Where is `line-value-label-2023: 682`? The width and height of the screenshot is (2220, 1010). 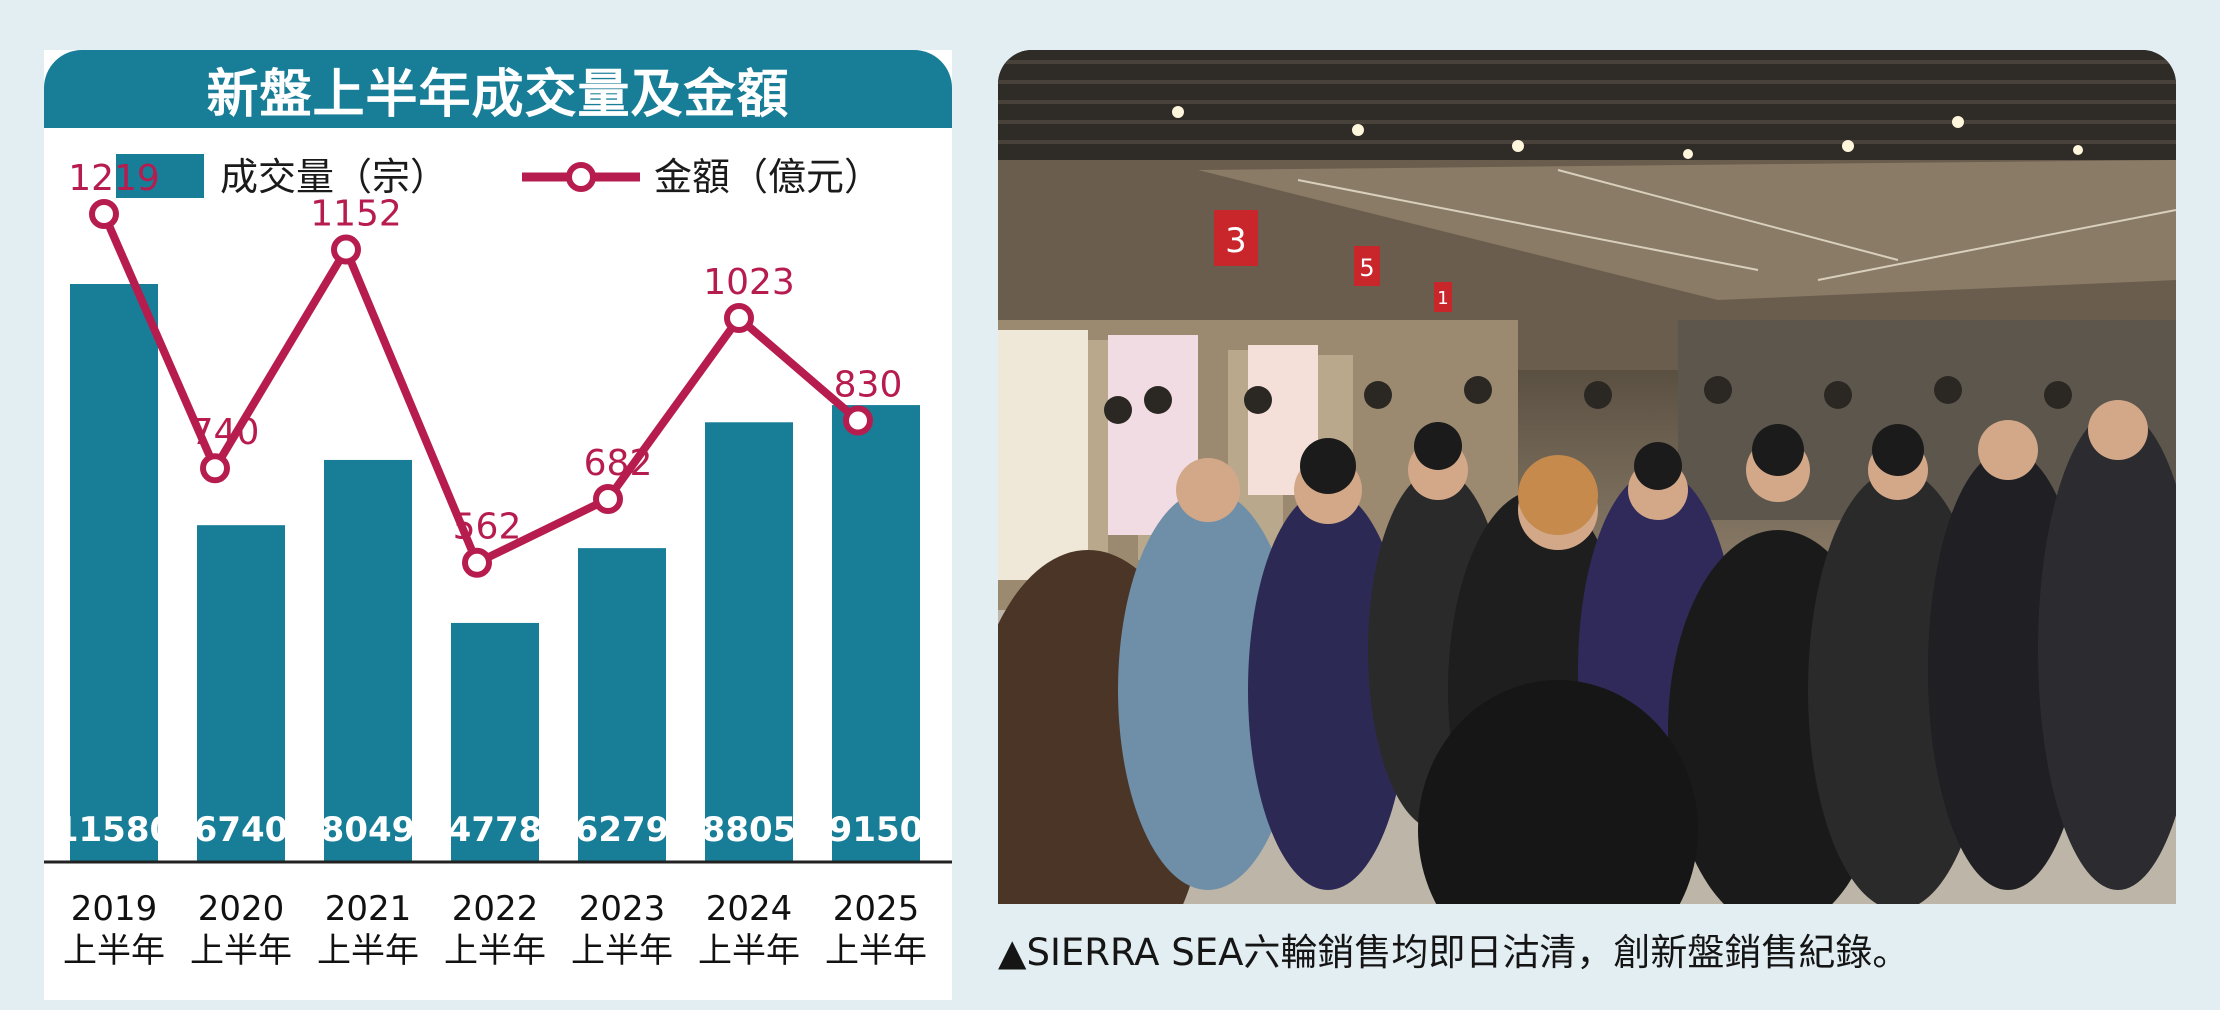 line-value-label-2023: 682 is located at coordinates (618, 463).